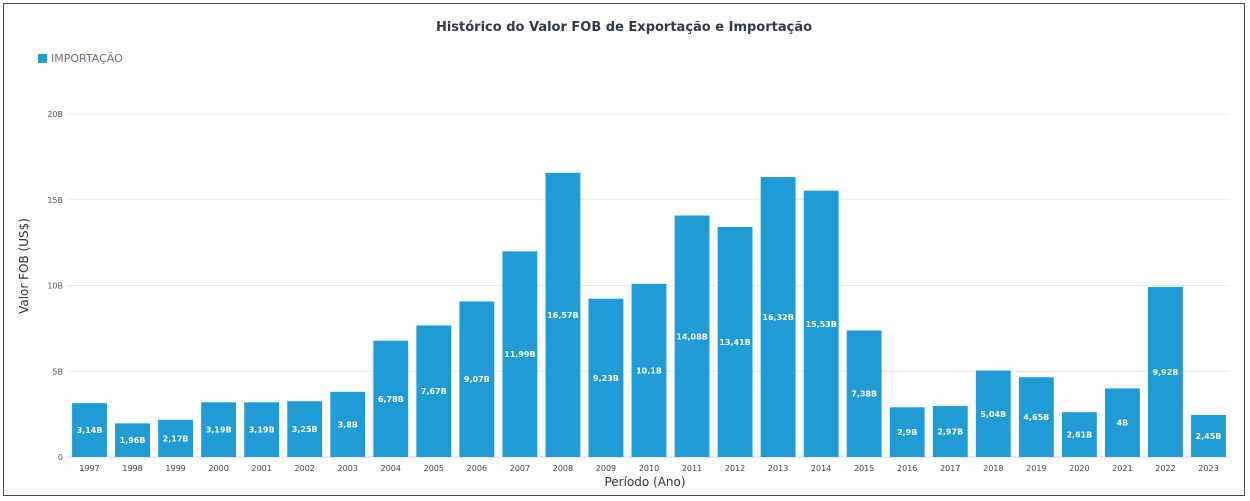 The width and height of the screenshot is (1250, 501). Describe the element at coordinates (348, 468) in the screenshot. I see `x-tick-label: 2003` at that location.